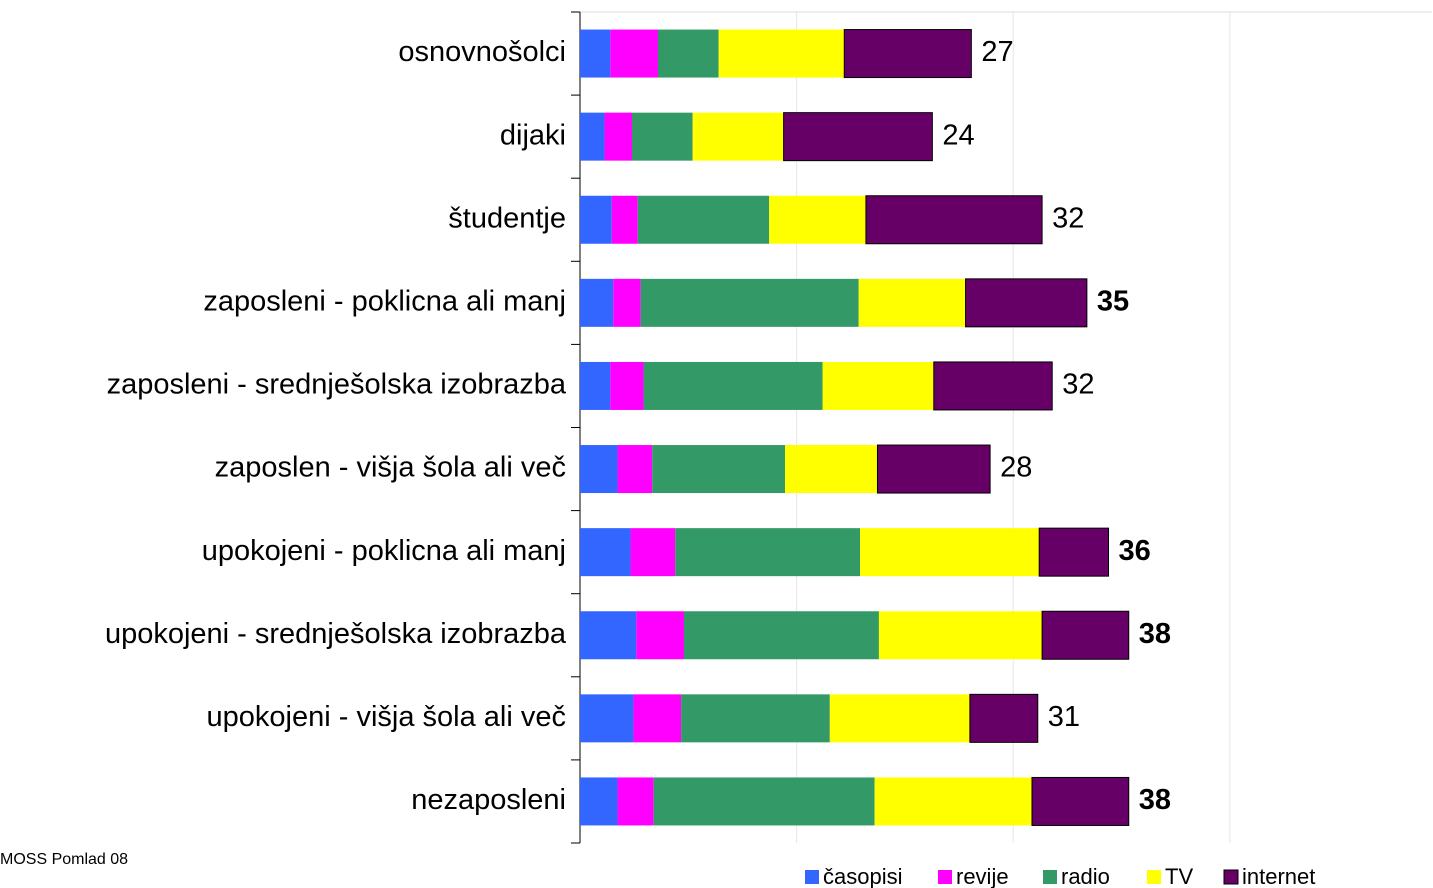 The image size is (1433, 888). I want to click on y-tick-label: študentje, so click(507, 218).